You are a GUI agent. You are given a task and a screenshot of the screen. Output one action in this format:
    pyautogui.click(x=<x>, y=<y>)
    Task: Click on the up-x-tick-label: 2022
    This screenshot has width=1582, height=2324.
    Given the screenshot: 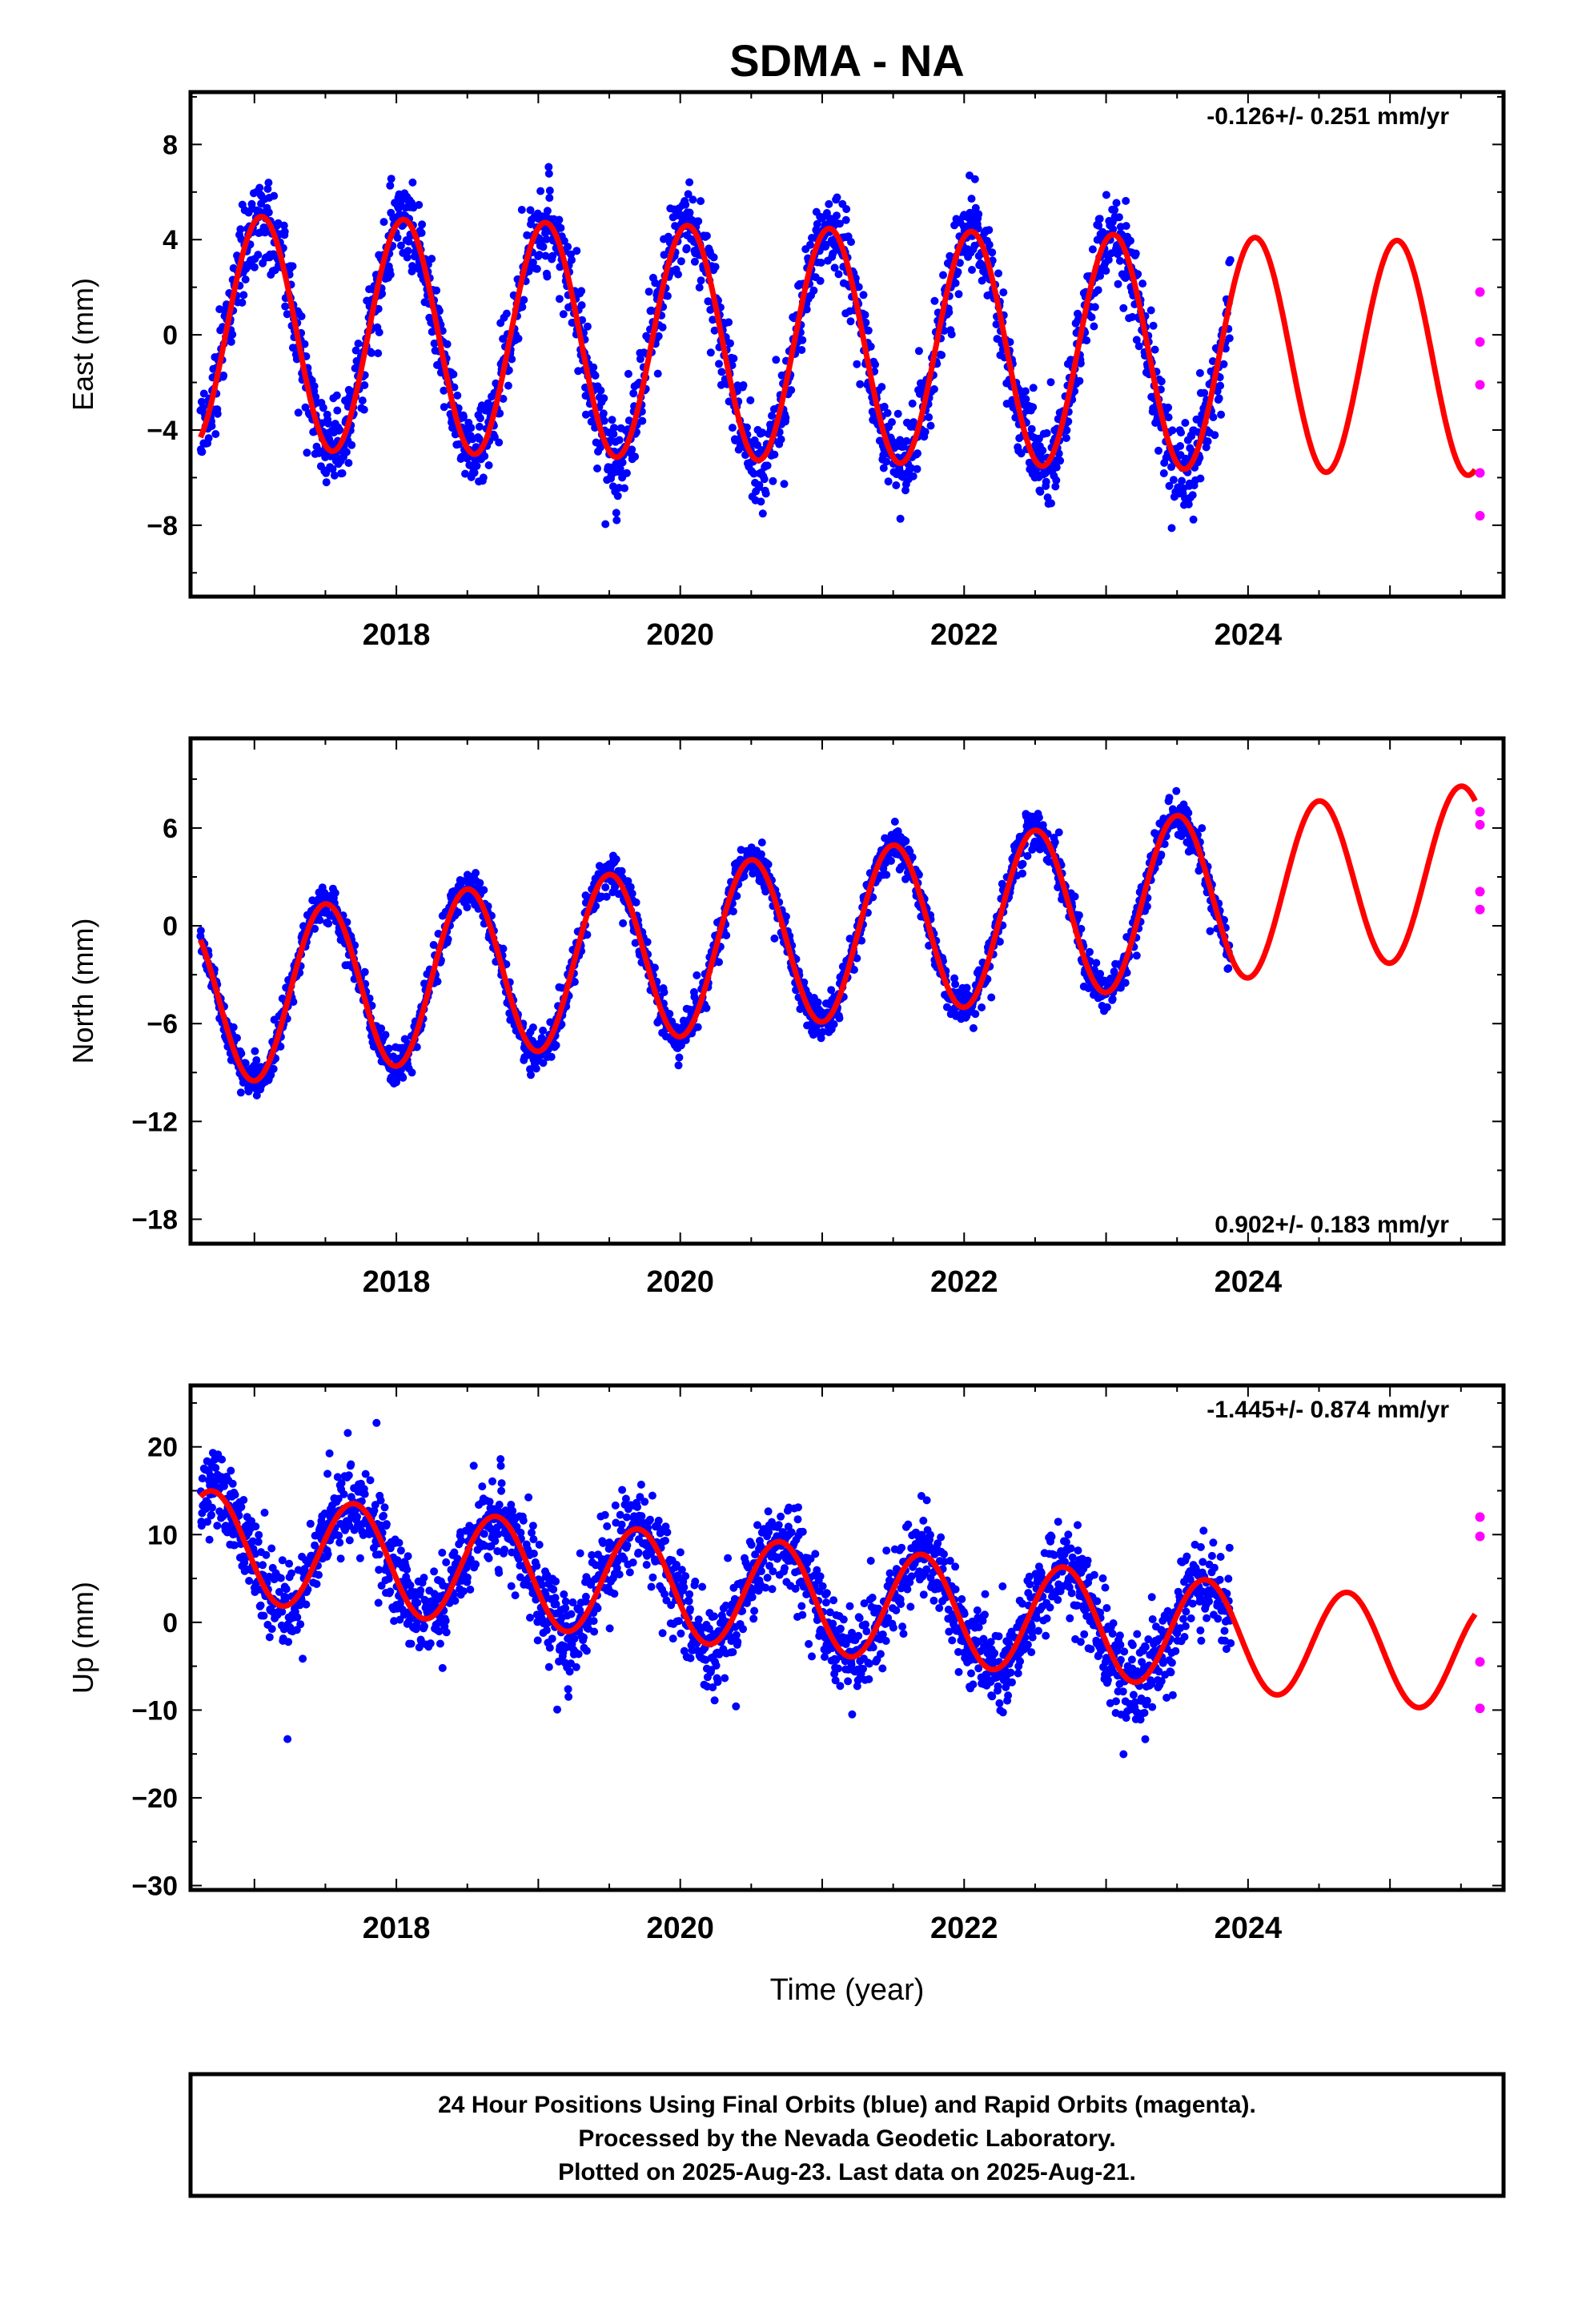 What is the action you would take?
    pyautogui.click(x=964, y=1929)
    